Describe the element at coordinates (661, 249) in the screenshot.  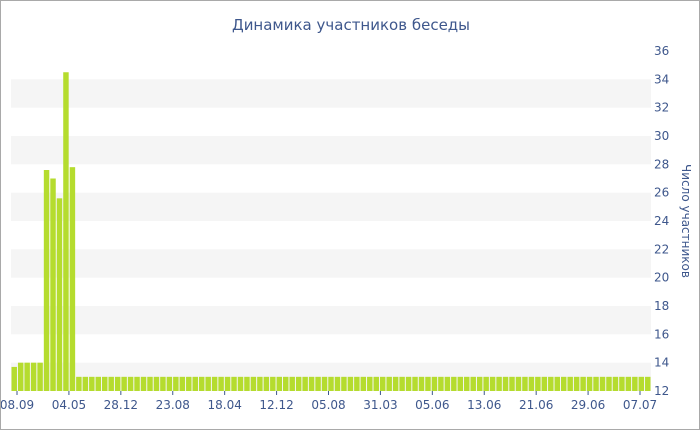
I see `y-tick-label: 22` at that location.